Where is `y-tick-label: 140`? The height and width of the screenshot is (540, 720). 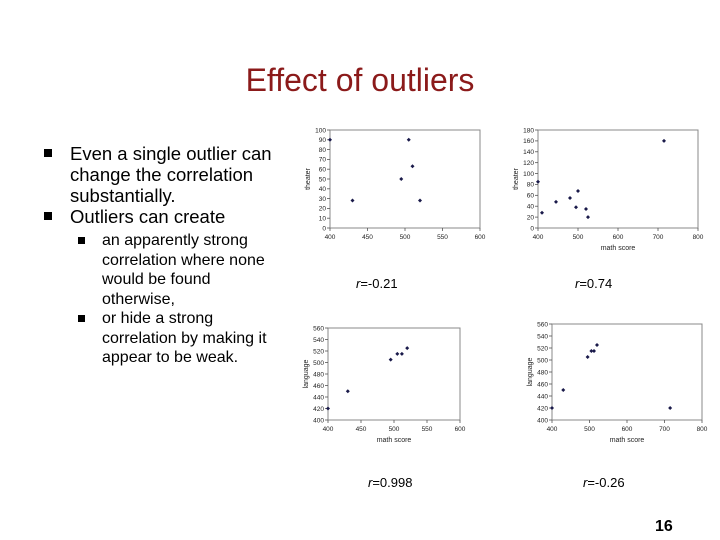
y-tick-label: 140 is located at coordinates (528, 152).